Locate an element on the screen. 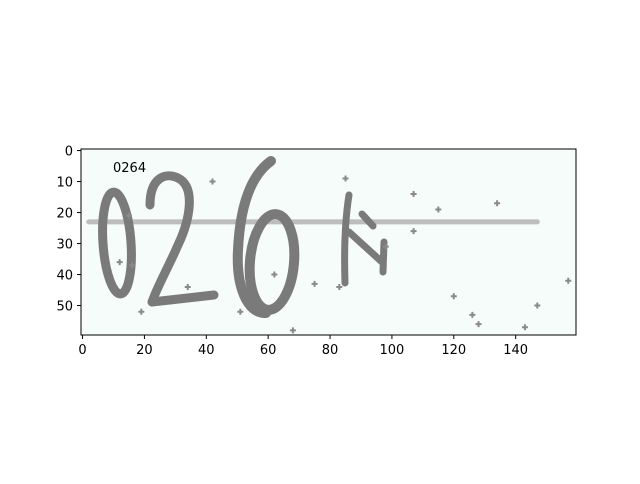 This screenshot has width=640, height=484. y-tick-label: 0 is located at coordinates (69, 152).